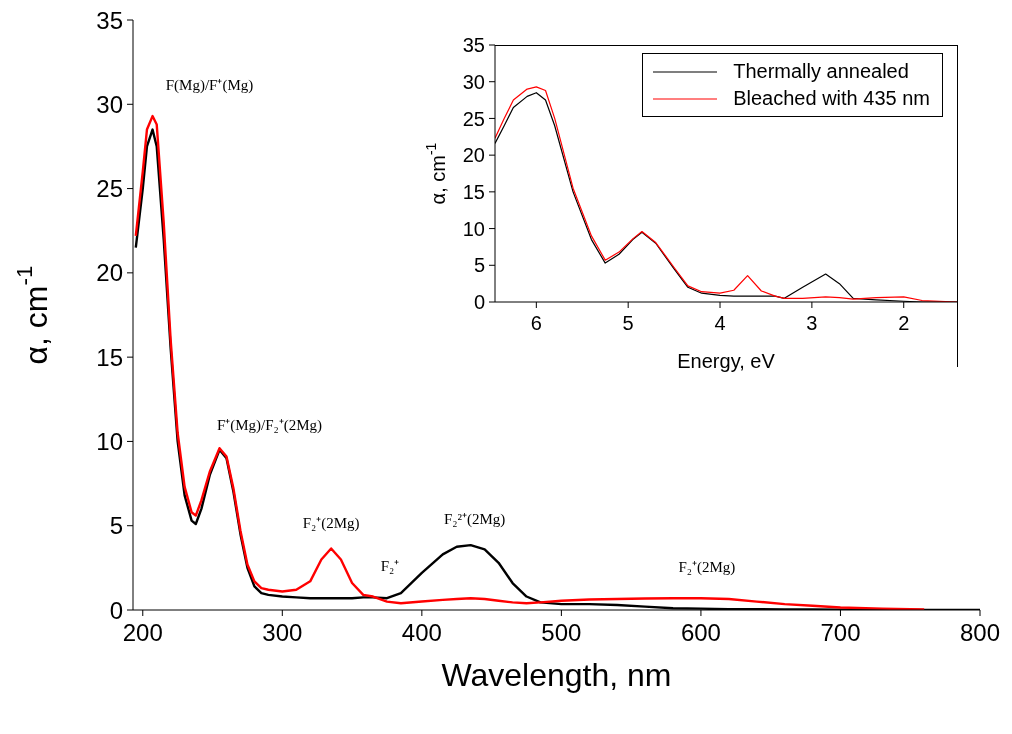 This screenshot has width=1012, height=734. What do you see at coordinates (831, 98) in the screenshot?
I see `legend-label: Bleached with 435 nm` at bounding box center [831, 98].